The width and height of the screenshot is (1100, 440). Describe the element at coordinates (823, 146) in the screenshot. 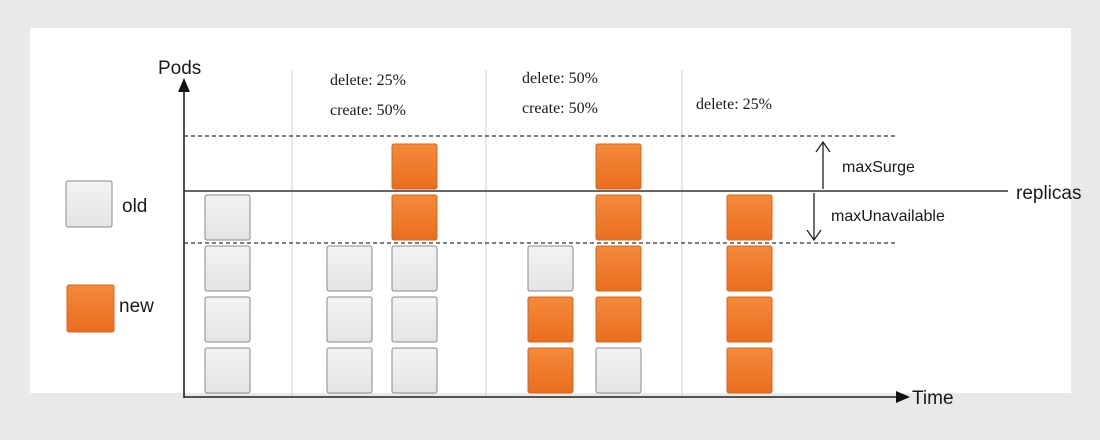

I see `up-arrow-icon` at that location.